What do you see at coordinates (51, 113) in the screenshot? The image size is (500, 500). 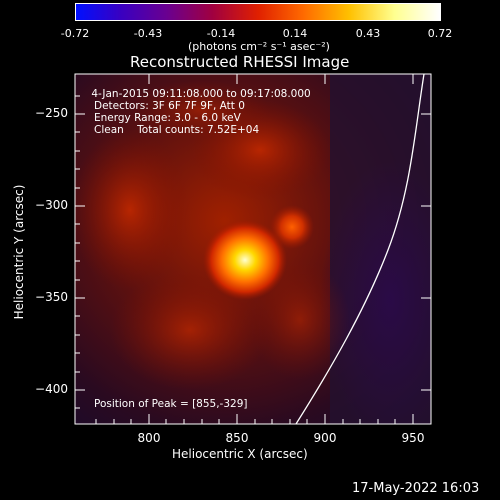 I see `y-tick-label: −250` at bounding box center [51, 113].